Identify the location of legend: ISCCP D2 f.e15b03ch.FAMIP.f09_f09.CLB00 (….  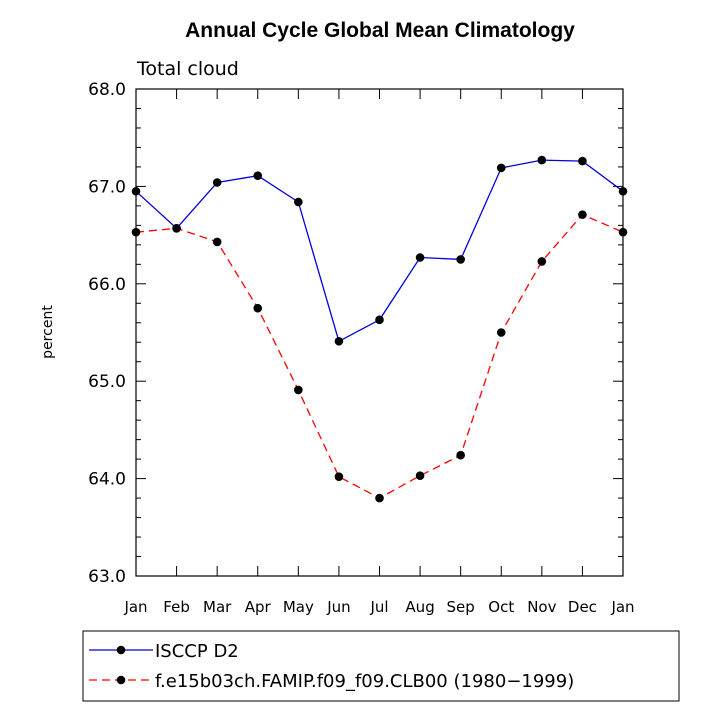
(381, 666).